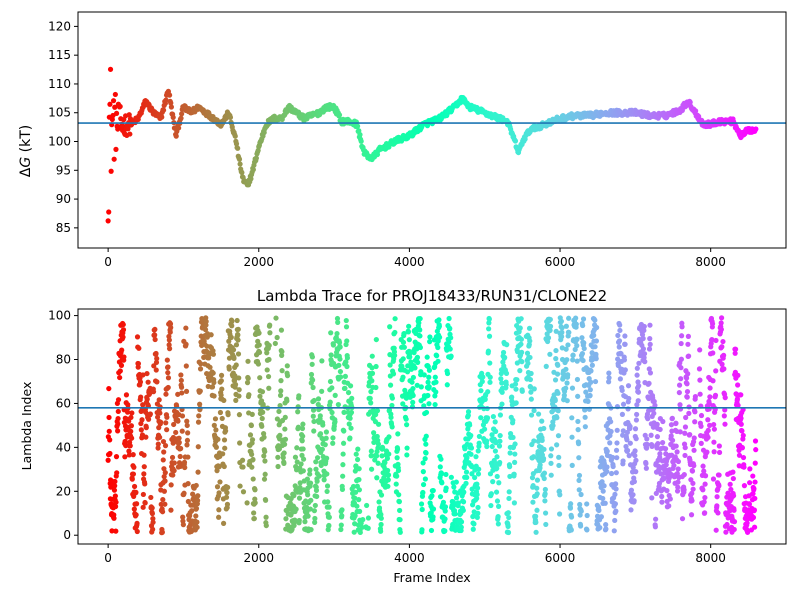  Describe the element at coordinates (59, 316) in the screenshot. I see `lambda-trace-y-tick-label: 100` at that location.